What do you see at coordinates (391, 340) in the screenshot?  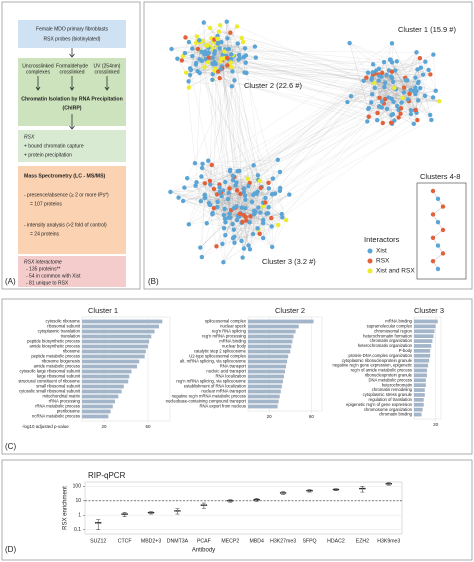 I see `category-label: chromatin organization` at bounding box center [391, 340].